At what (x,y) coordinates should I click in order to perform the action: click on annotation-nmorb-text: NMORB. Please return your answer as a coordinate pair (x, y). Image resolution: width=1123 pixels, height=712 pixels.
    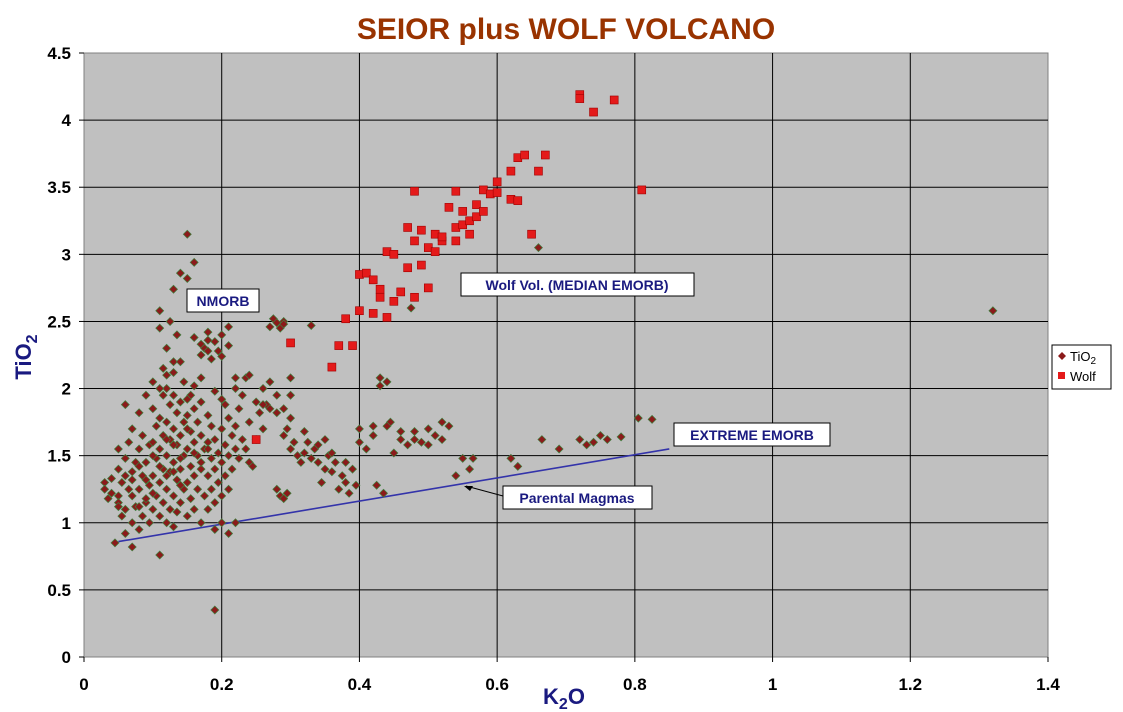
    Looking at the image, I should click on (223, 301).